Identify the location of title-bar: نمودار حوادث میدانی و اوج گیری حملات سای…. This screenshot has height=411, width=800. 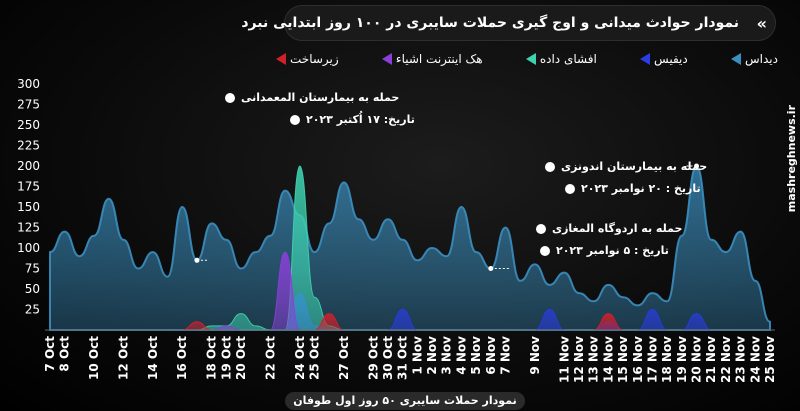
(508, 23).